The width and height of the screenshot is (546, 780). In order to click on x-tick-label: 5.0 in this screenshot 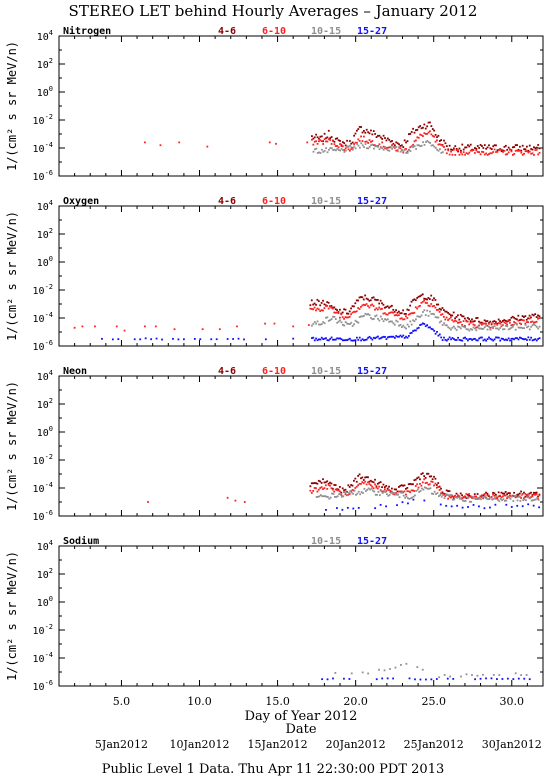, I will do `click(122, 701)`.